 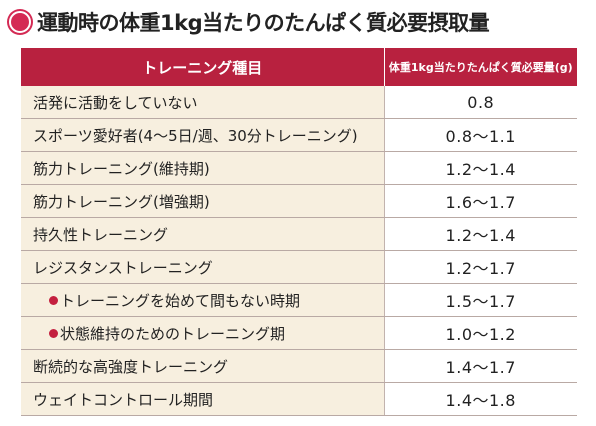 What do you see at coordinates (480, 366) in the screenshot?
I see `protein-amount-cell: 1.4〜1.7` at bounding box center [480, 366].